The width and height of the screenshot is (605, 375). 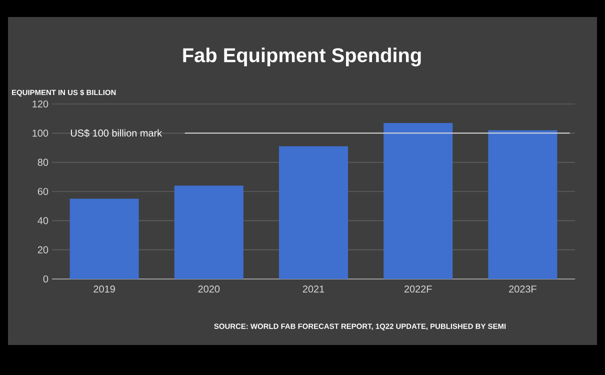 What do you see at coordinates (40, 133) in the screenshot?
I see `y-tick-label: 100` at bounding box center [40, 133].